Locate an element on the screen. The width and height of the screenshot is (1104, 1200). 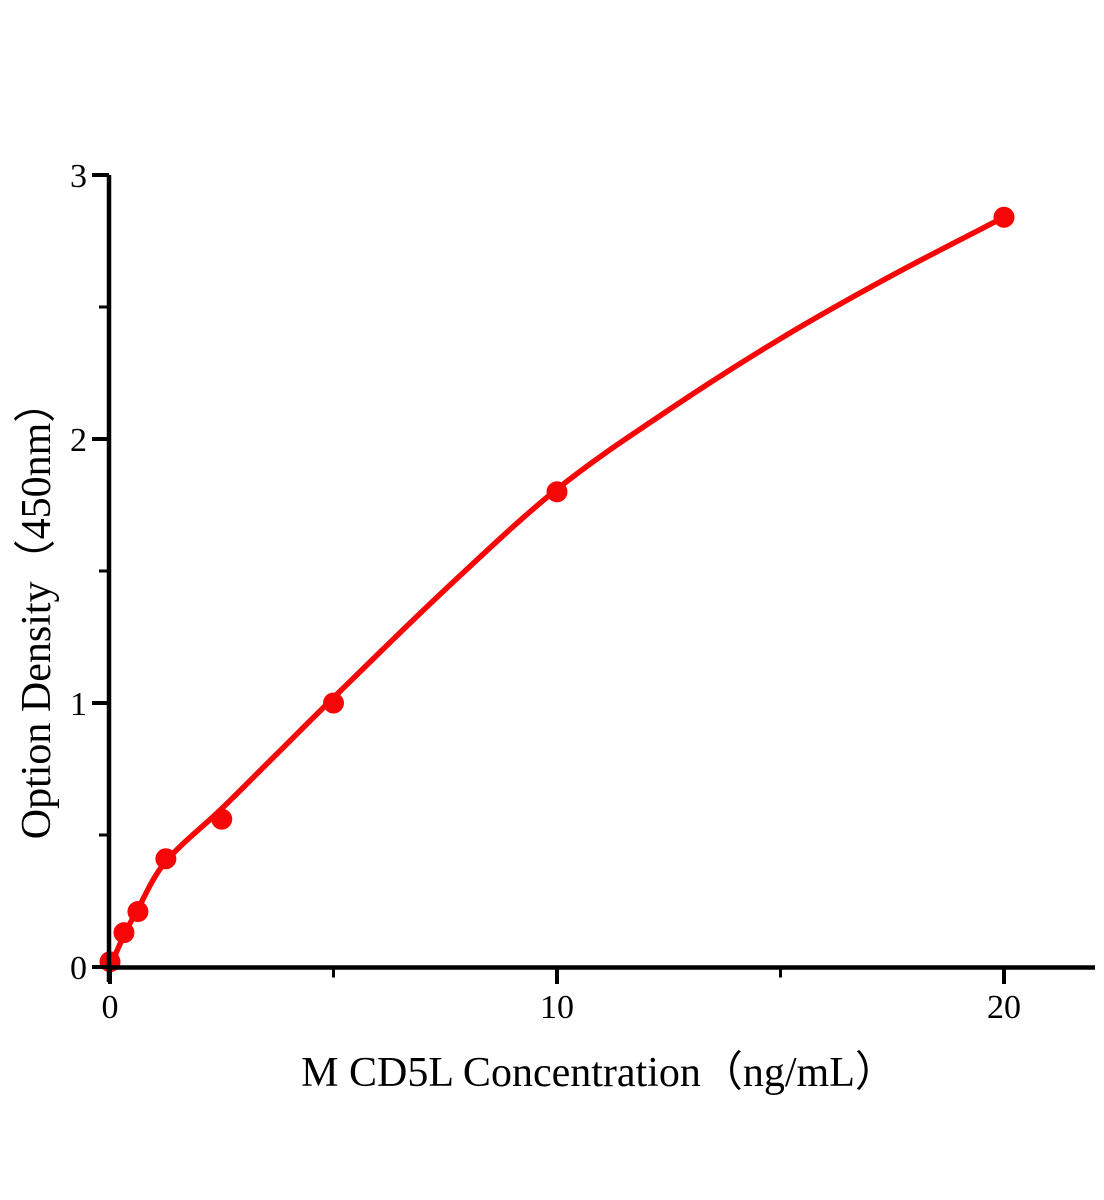
x-axis-title: M CD5L Concentration（ng/mL） is located at coordinates (599, 1073).